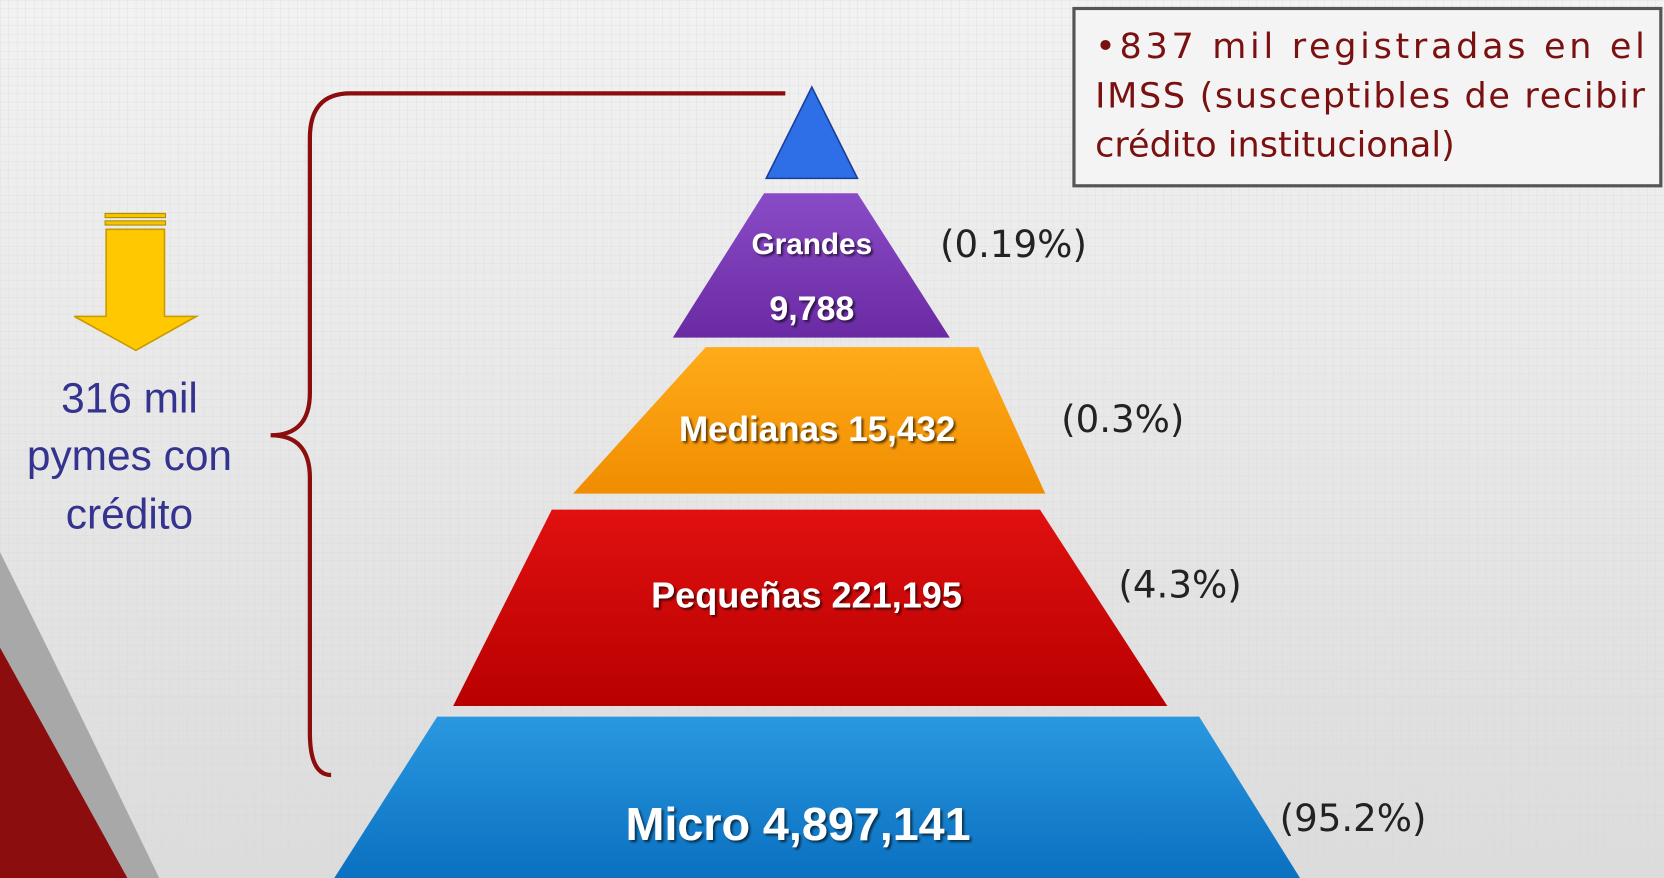  What do you see at coordinates (129, 455) in the screenshot?
I see `side-label: pymes con` at bounding box center [129, 455].